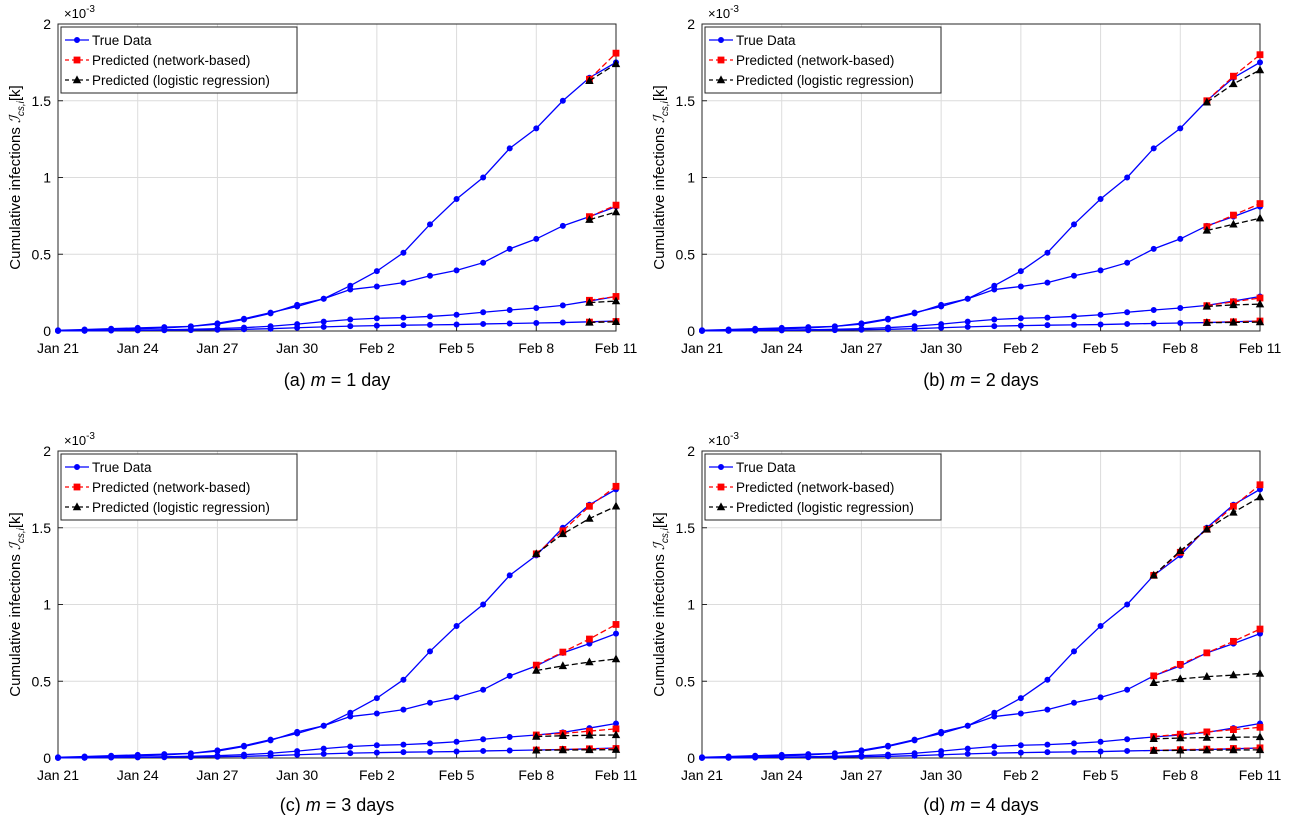  Describe the element at coordinates (719, 13) in the screenshot. I see `axis-exponent-base: ×10` at that location.